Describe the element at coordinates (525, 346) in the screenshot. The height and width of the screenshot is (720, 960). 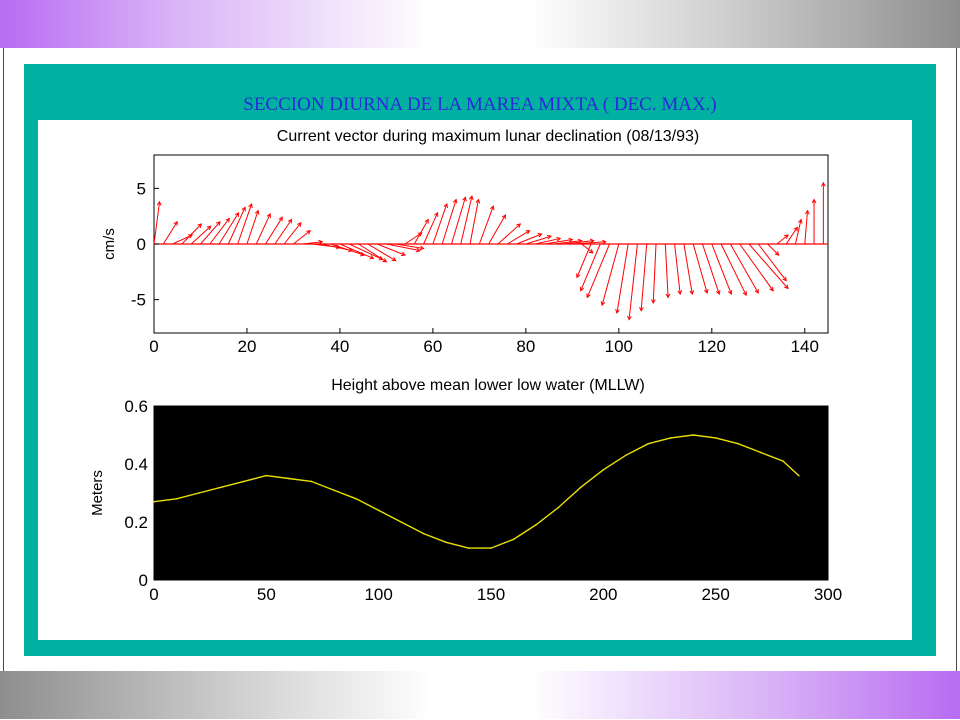
I see `current-vector-x-tick-label: 80` at that location.